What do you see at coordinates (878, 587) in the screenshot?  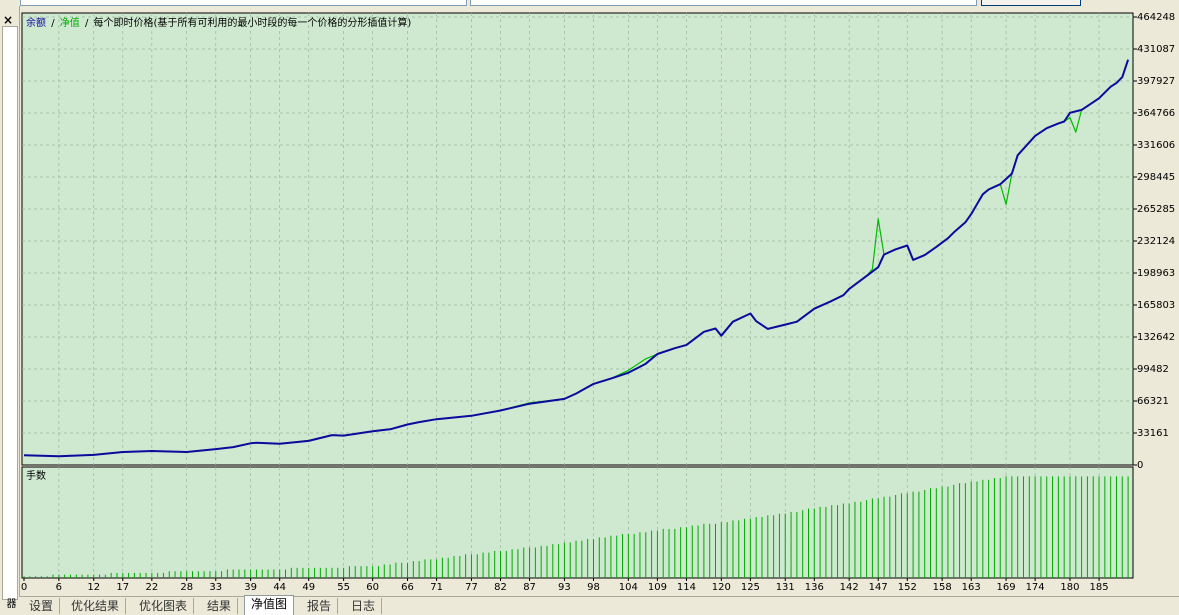 I see `x-tick-label: 147` at bounding box center [878, 587].